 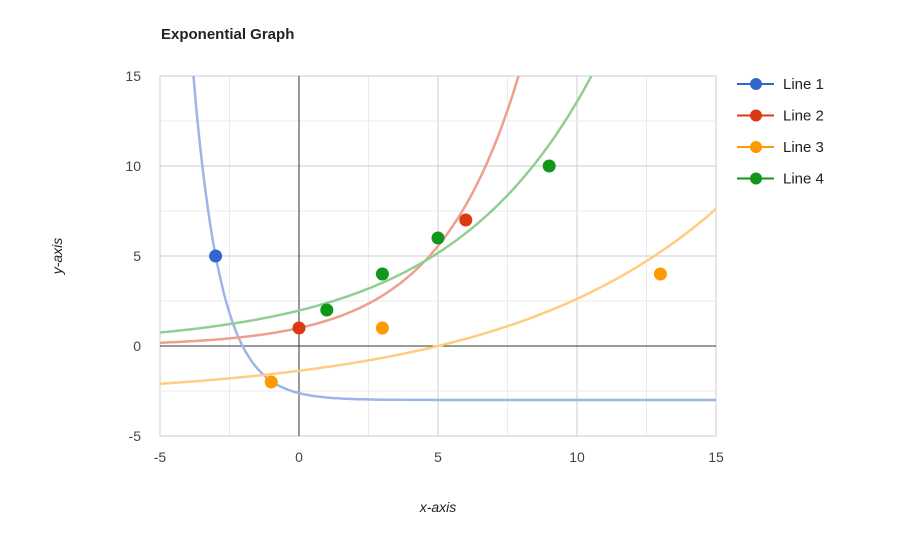 I want to click on y-tick-label: 10, so click(x=133, y=166).